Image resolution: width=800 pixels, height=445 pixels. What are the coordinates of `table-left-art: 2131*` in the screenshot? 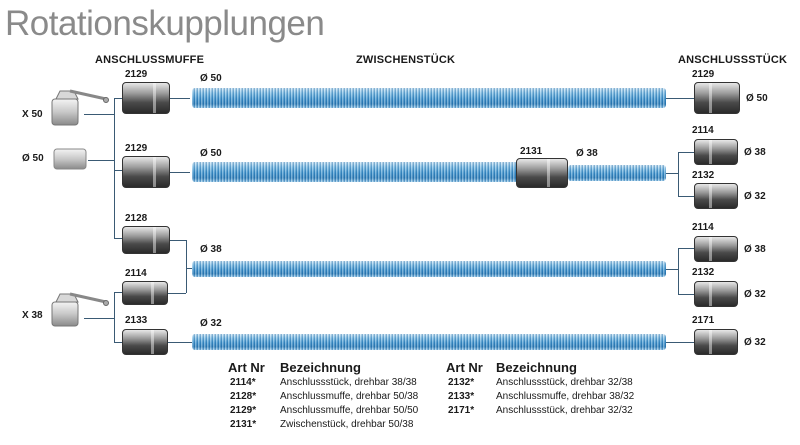 It's located at (243, 424).